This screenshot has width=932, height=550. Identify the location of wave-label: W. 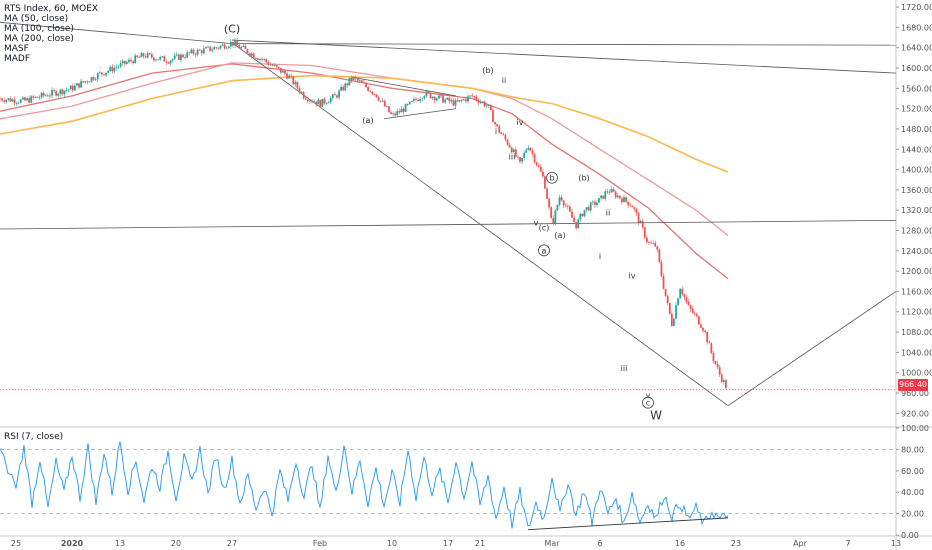
(656, 415).